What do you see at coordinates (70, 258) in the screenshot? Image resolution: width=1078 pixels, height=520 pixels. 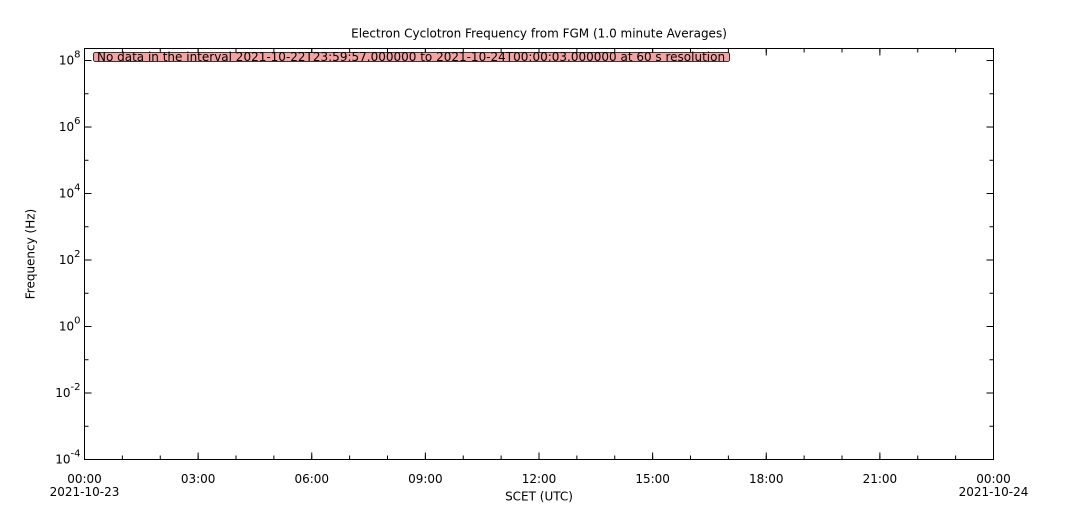 I see `y-tick-label: 10²` at bounding box center [70, 258].